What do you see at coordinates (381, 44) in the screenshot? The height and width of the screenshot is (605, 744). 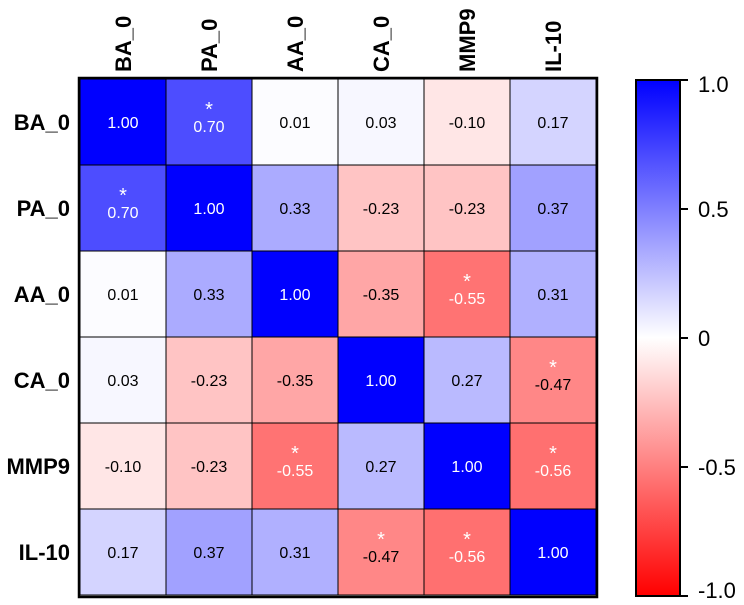 I see `column-label: CA_0` at bounding box center [381, 44].